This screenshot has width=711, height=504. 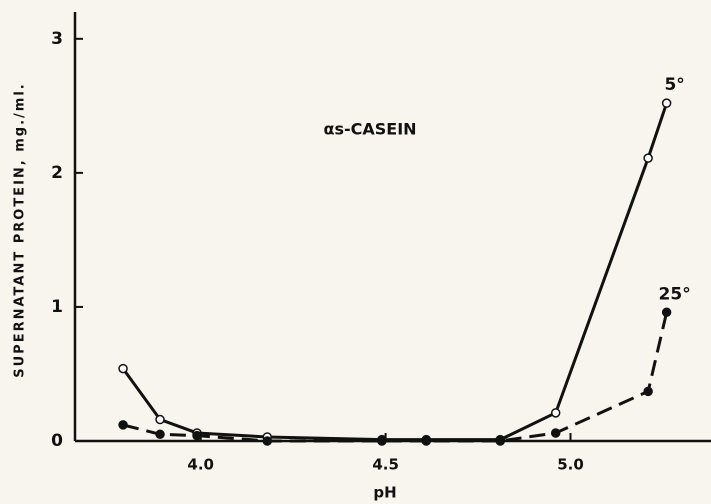 I want to click on series-label: 5°, so click(x=674, y=85).